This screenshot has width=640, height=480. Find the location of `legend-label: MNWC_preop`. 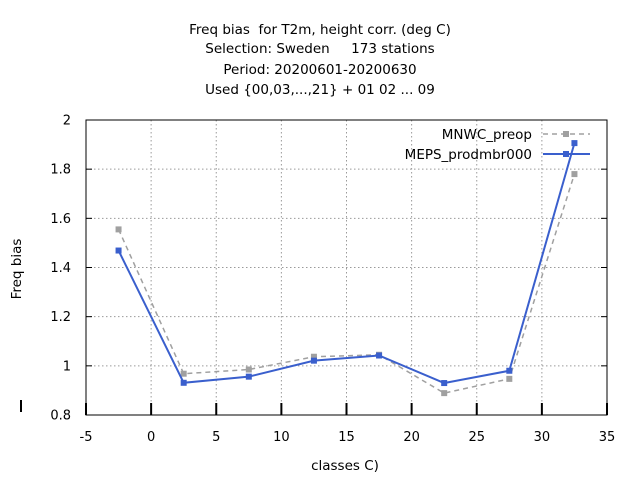

legend-label: MNWC_preop is located at coordinates (487, 135).